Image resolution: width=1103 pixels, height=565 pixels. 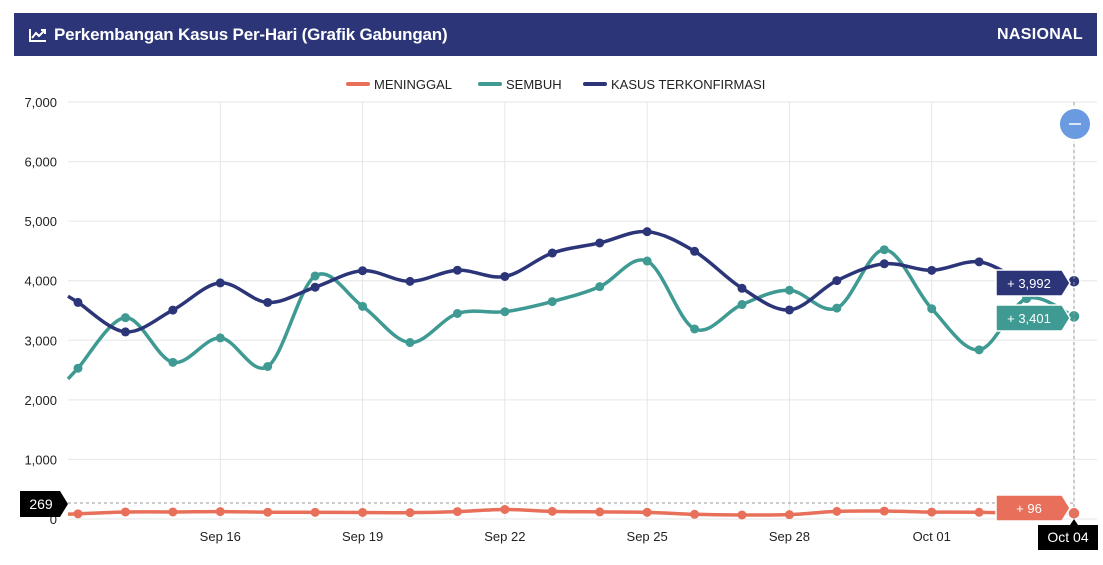 What do you see at coordinates (1040, 34) in the screenshot?
I see `region-label: NASIONAL` at bounding box center [1040, 34].